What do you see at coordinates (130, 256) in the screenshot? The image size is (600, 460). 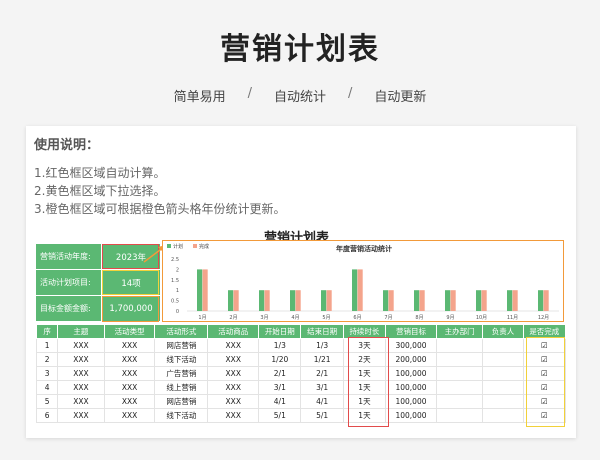 I see `red-highlight-box` at bounding box center [130, 256].